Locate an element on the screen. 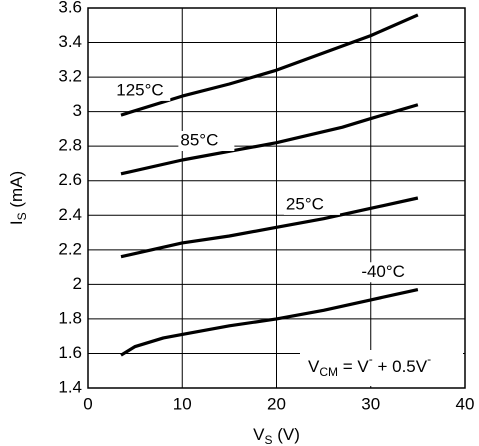 The width and height of the screenshot is (479, 446). annotation: VCM = V- + 0.5V- is located at coordinates (369, 365).